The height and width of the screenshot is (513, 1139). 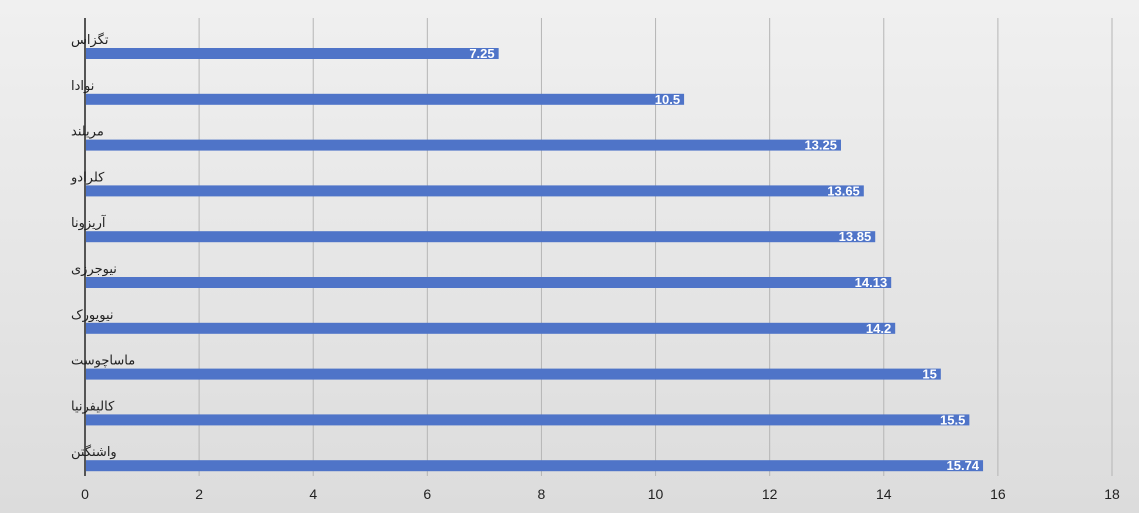 I want to click on x-tick-label: 14, so click(x=884, y=494).